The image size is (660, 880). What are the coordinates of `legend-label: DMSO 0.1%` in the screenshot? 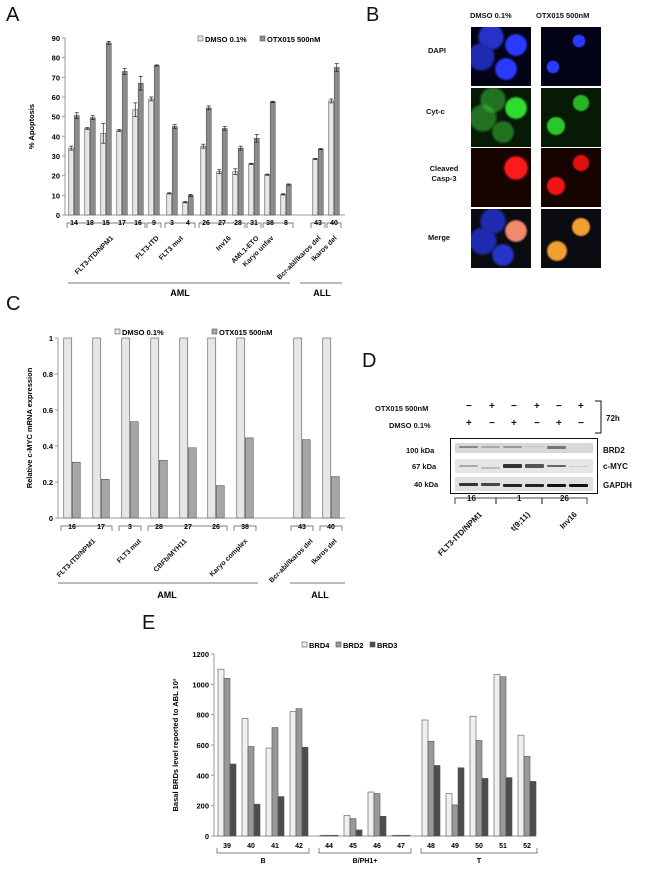 It's located at (143, 332).